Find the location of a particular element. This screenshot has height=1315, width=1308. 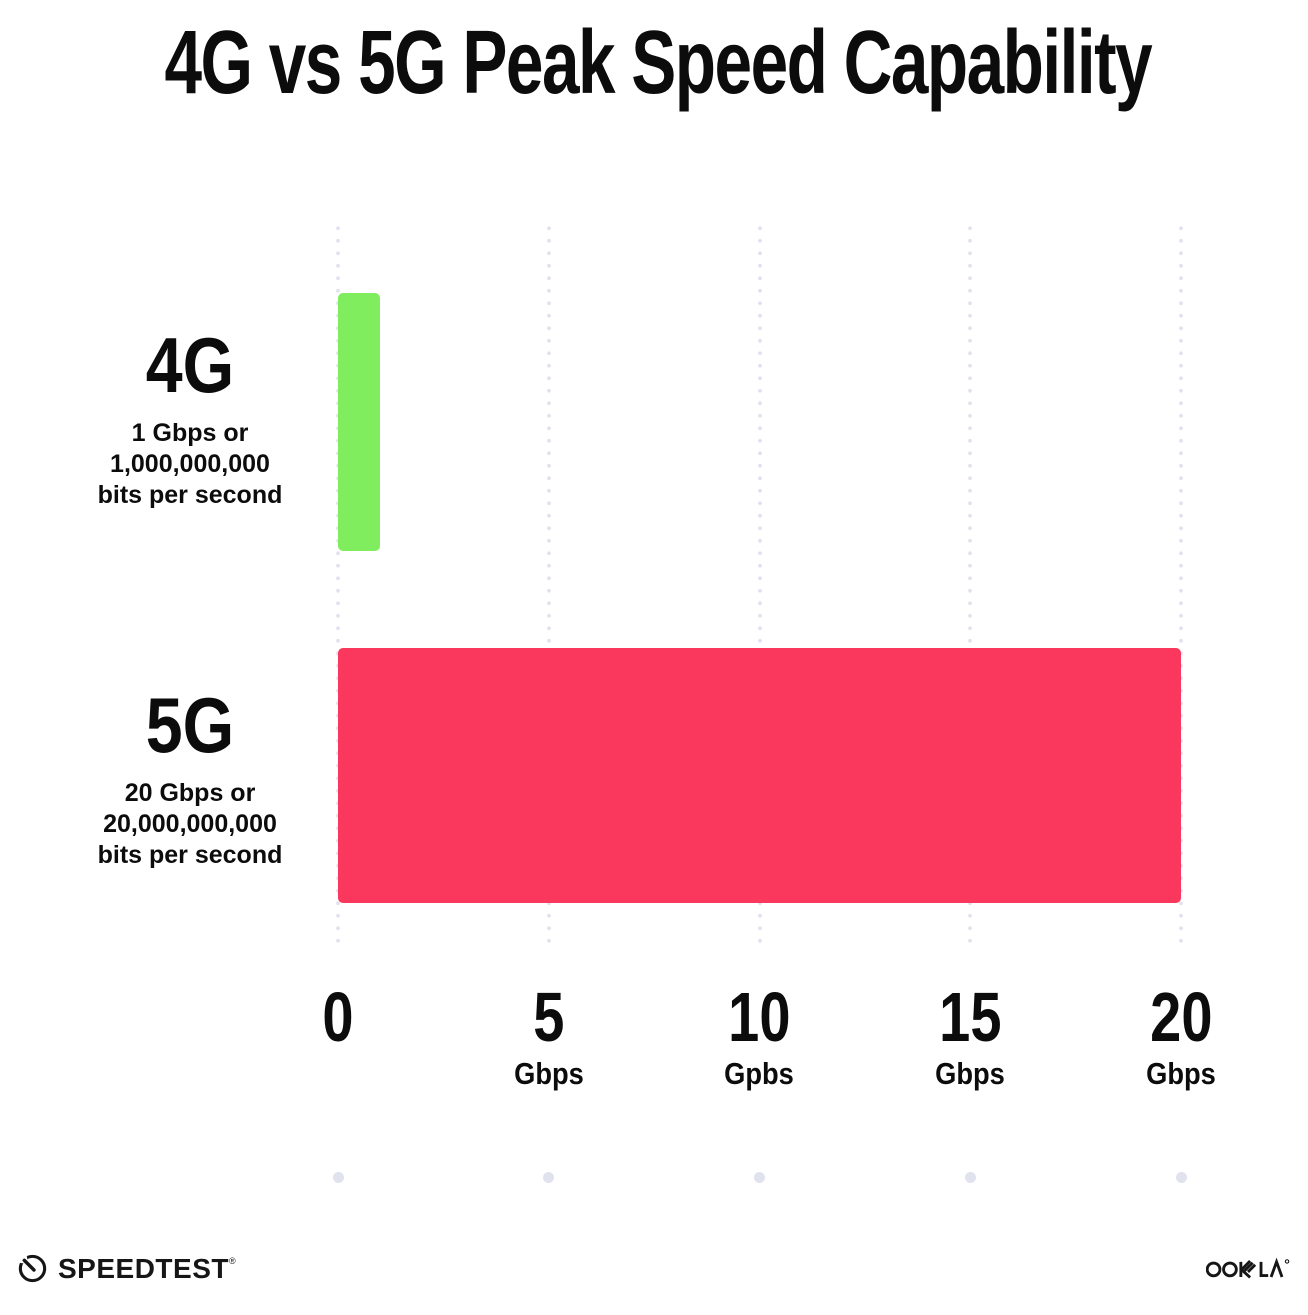

speedtest-logo: SPEEDTEST® is located at coordinates (126, 1268).